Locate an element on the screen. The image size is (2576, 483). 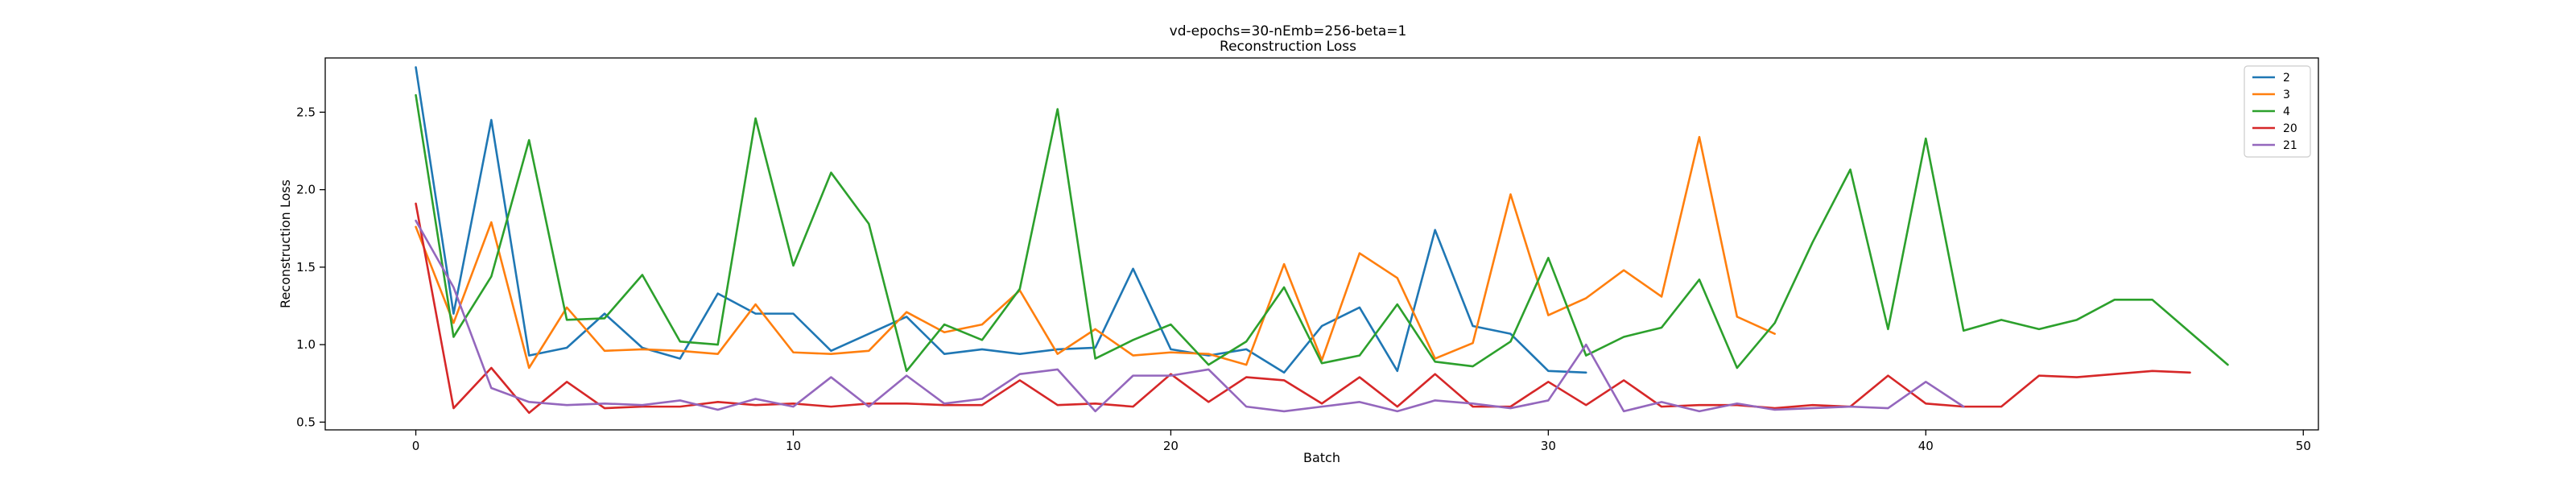
legend-label-3: 3 is located at coordinates (2286, 95).